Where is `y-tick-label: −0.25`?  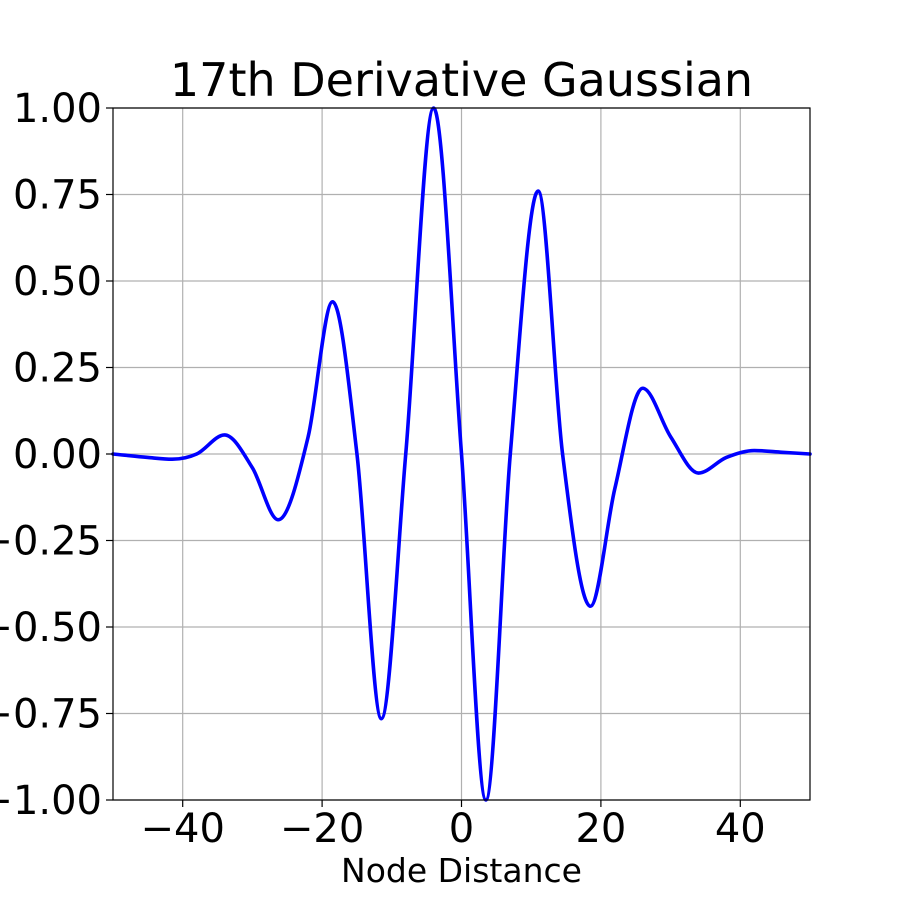 y-tick-label: −0.25 is located at coordinates (51, 542).